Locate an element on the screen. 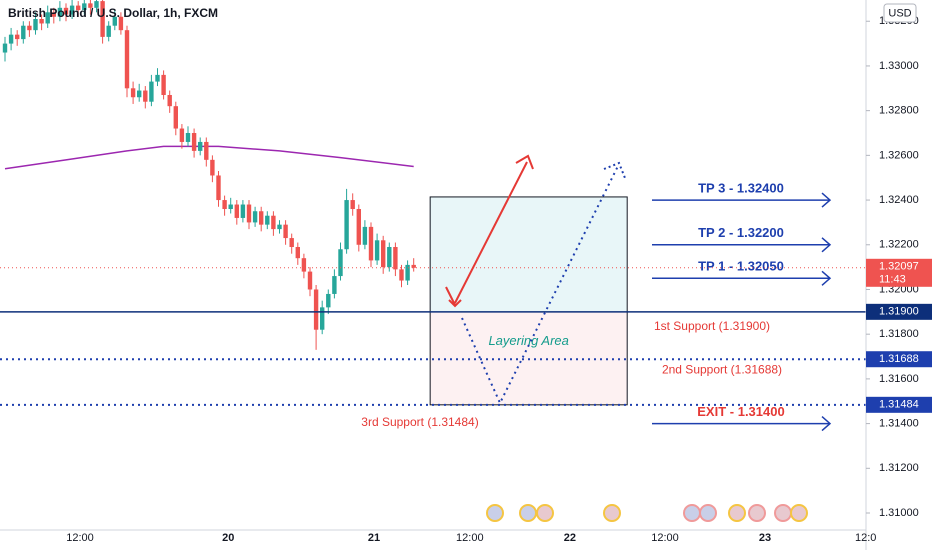 This screenshot has width=932, height=550. v-path is located at coordinates (540, 285).